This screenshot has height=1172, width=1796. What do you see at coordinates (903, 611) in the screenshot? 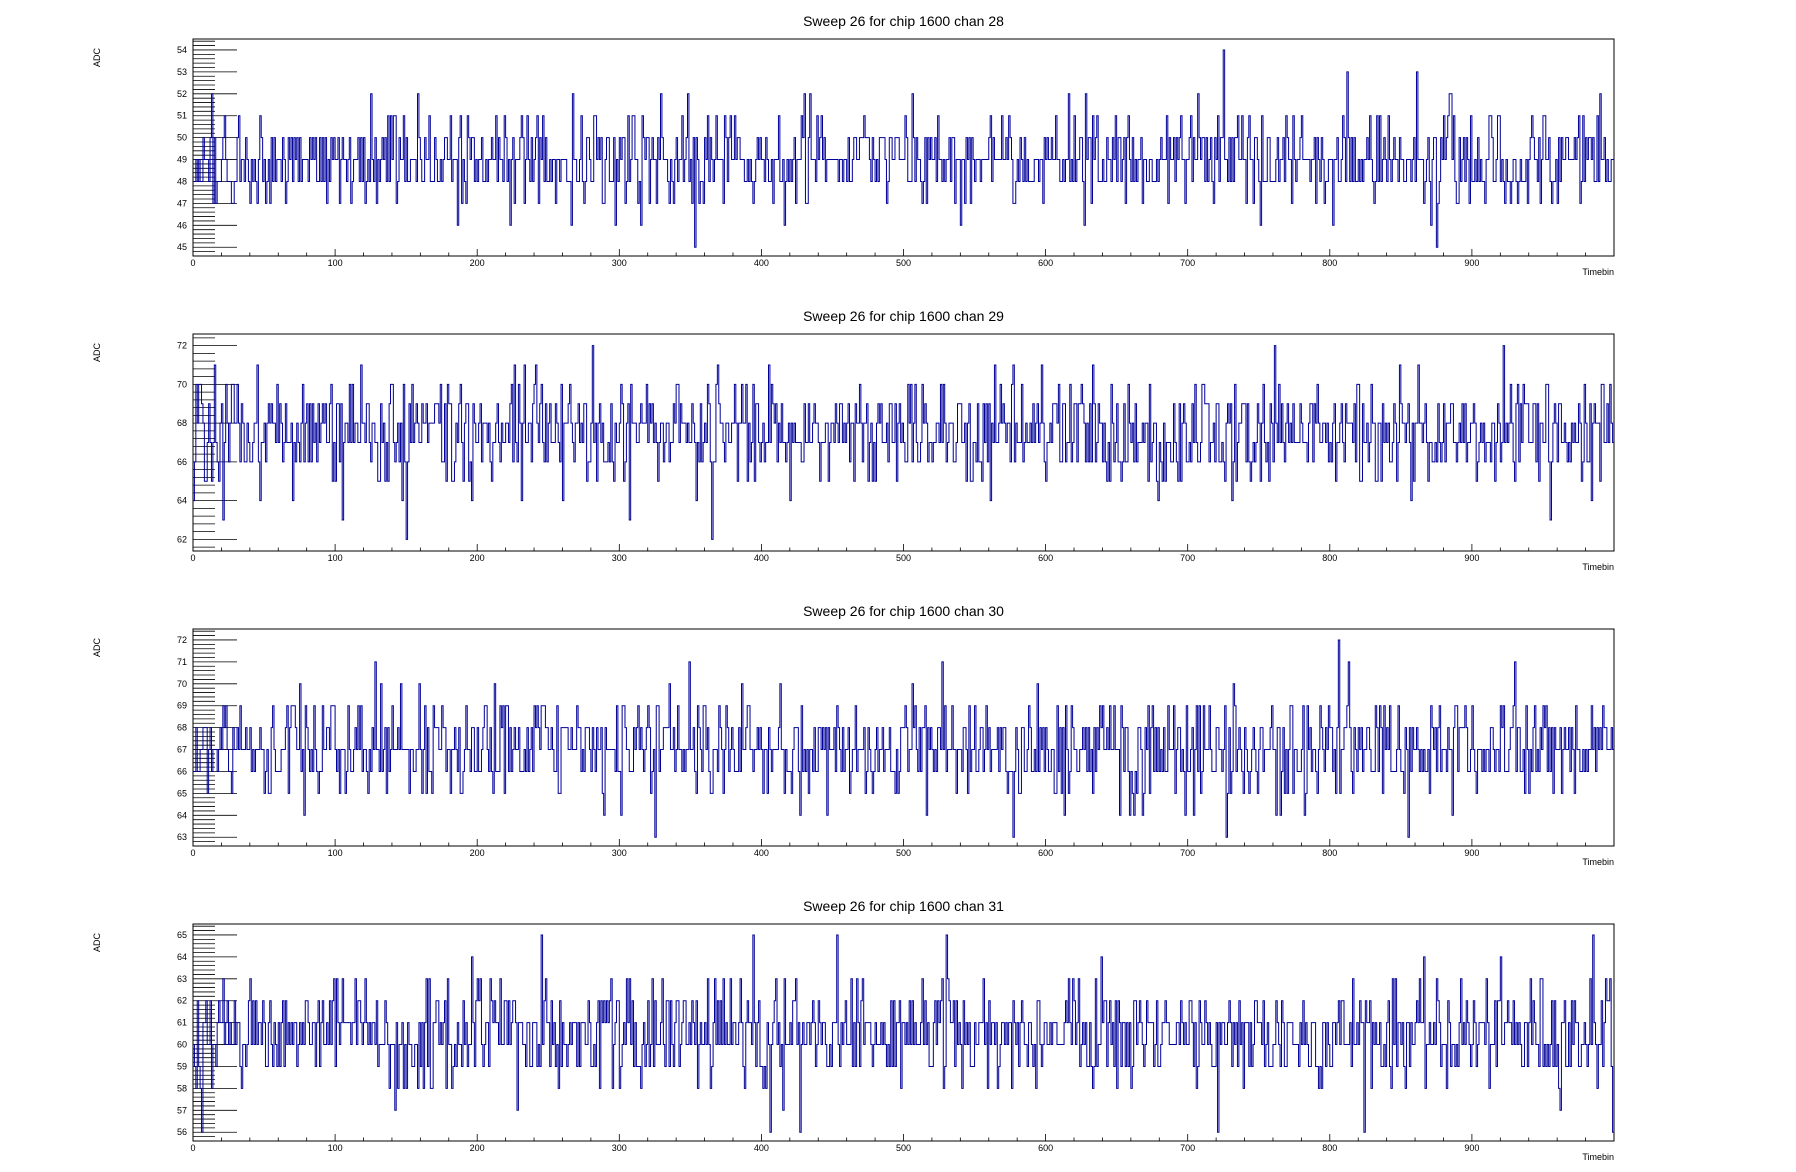
I see `plot-title: Sweep 26 for chip 1600 chan 30` at bounding box center [903, 611].